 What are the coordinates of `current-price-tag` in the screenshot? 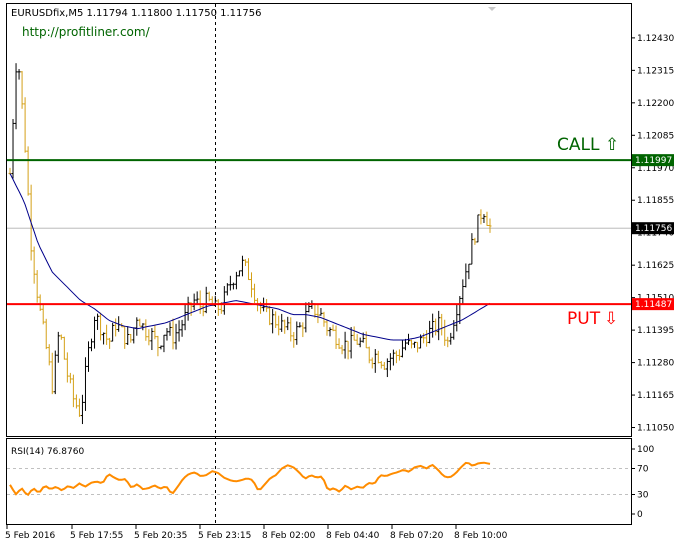 It's located at (653, 228).